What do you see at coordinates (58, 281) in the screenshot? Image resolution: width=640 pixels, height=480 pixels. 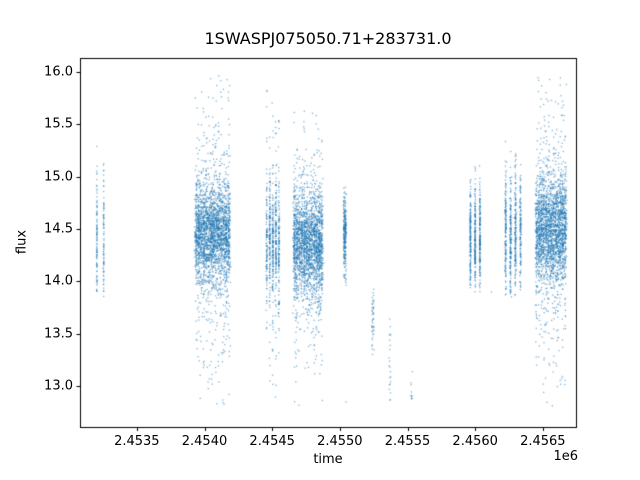 I see `y-tick-label: 14.0` at bounding box center [58, 281].